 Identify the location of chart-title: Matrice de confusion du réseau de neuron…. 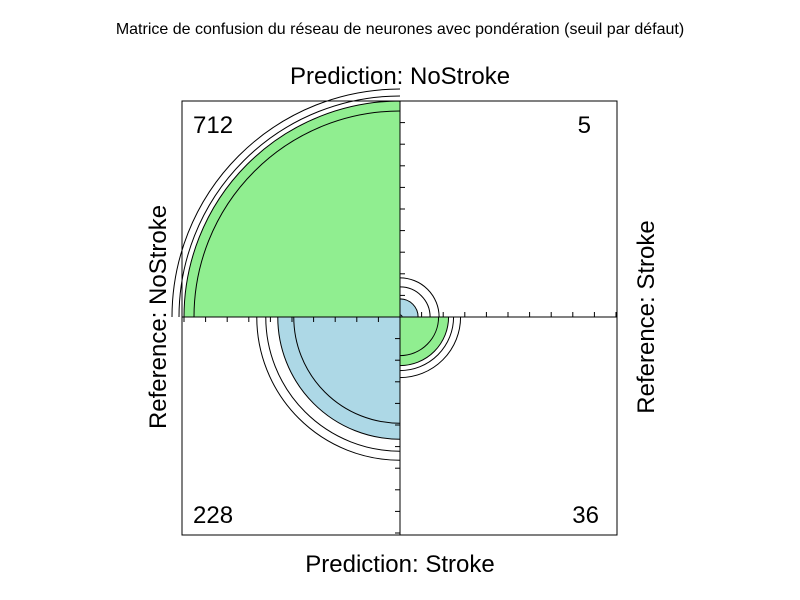
(400, 29).